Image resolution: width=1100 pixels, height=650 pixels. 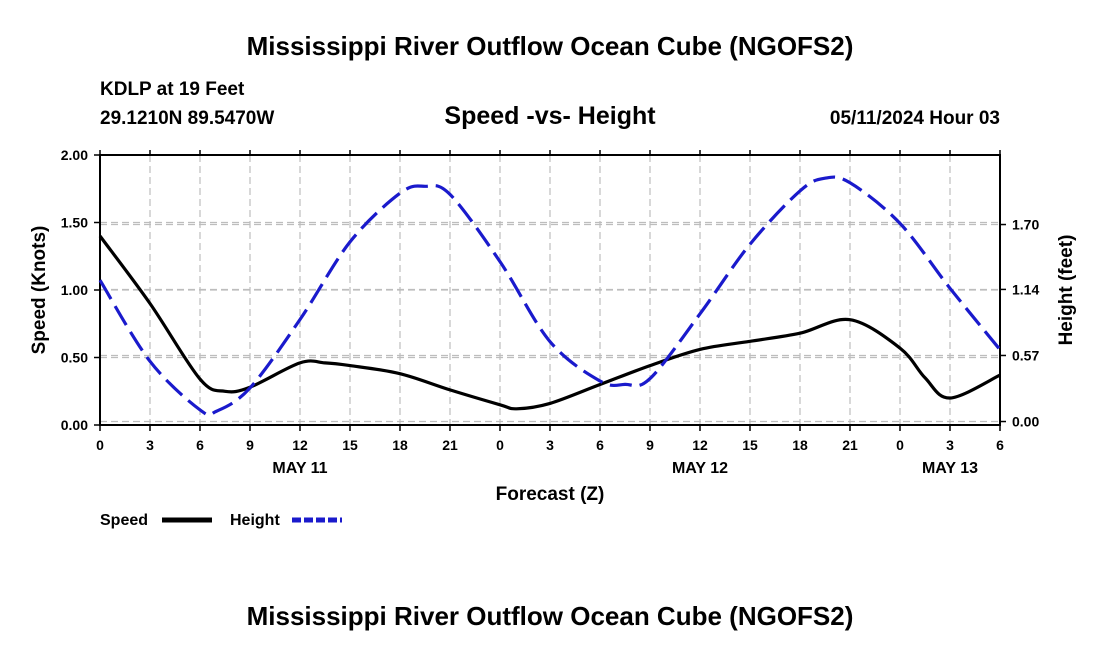 What do you see at coordinates (39, 290) in the screenshot?
I see `y-axis-label: Speed (Knots)` at bounding box center [39, 290].